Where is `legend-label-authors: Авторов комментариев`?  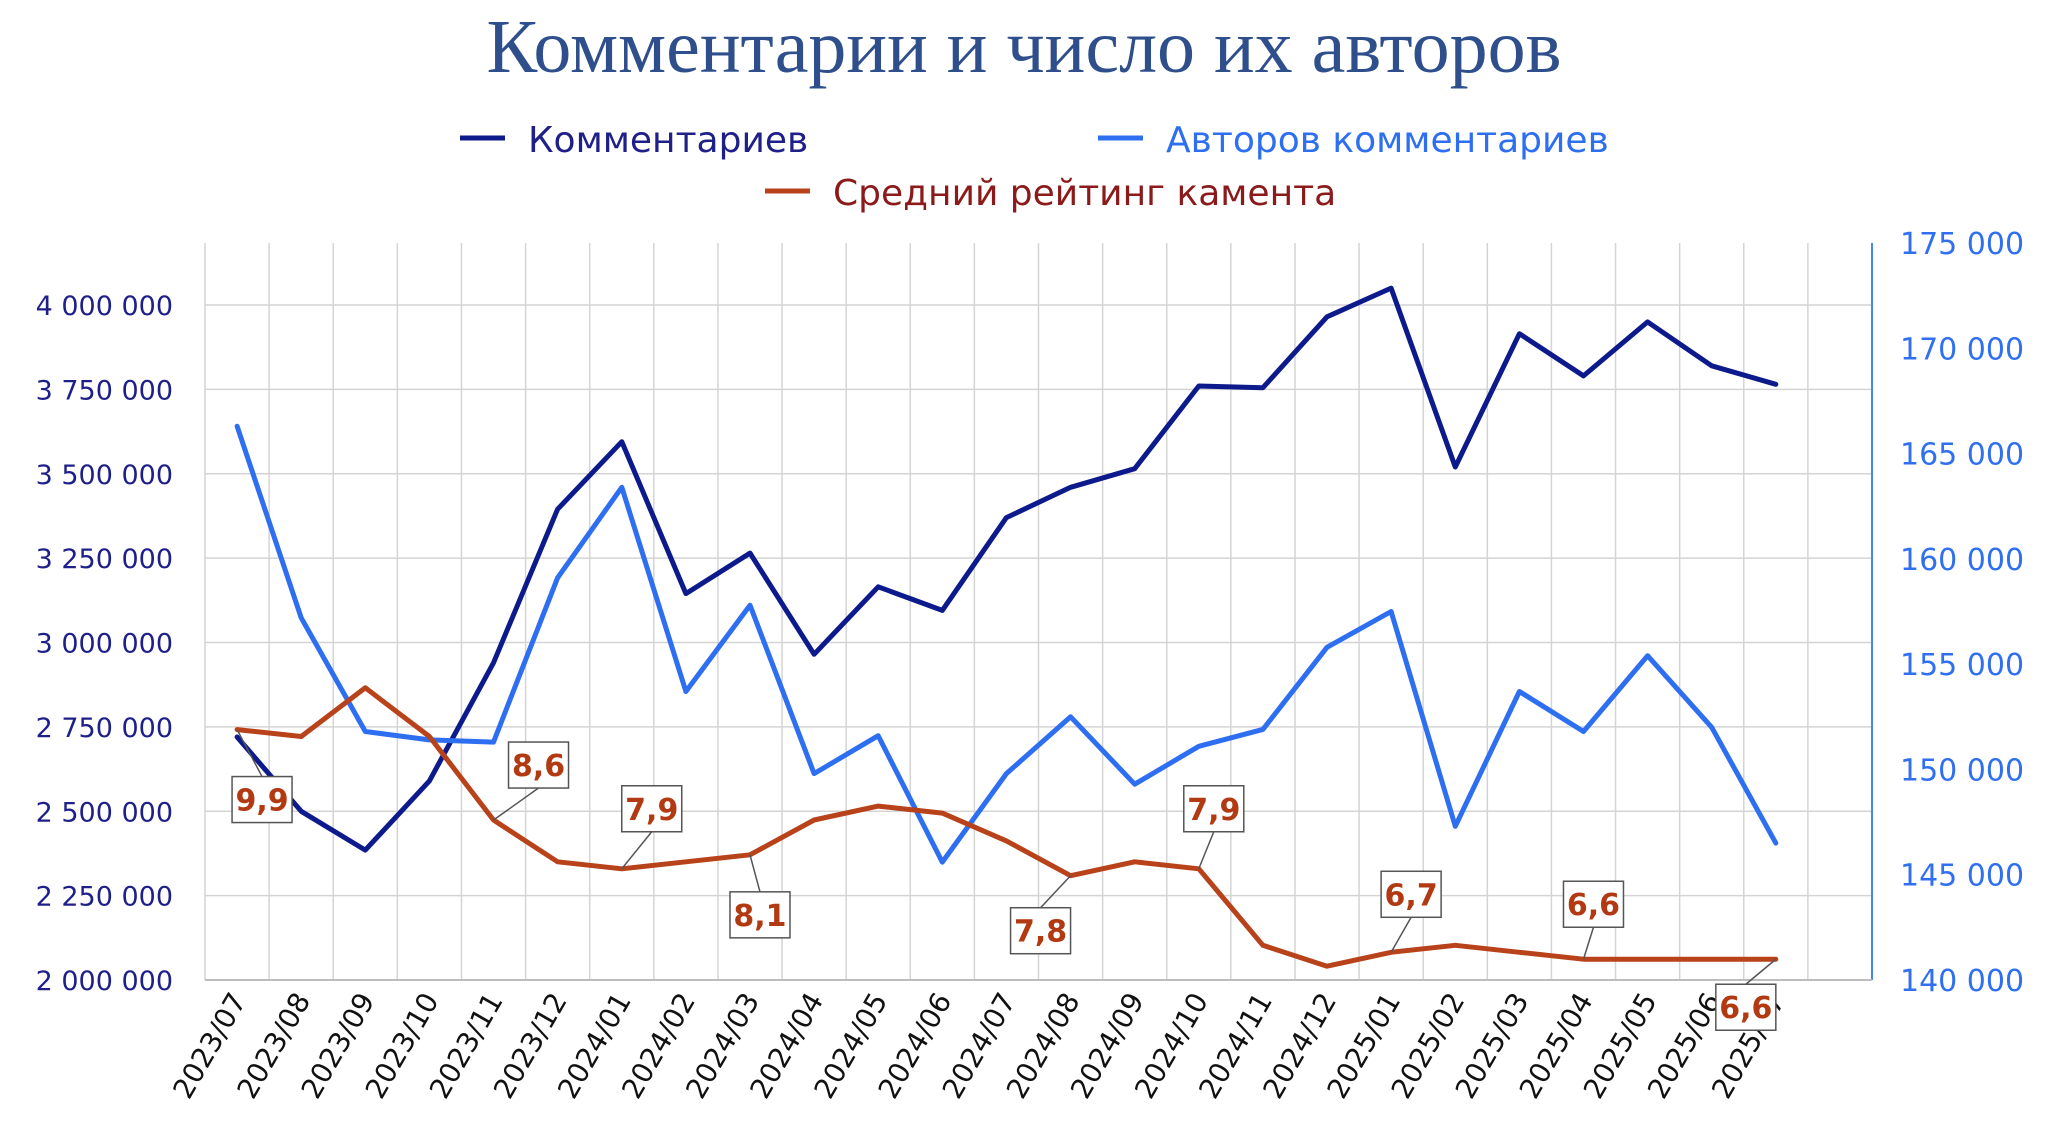 legend-label-authors: Авторов комментариев is located at coordinates (1387, 140).